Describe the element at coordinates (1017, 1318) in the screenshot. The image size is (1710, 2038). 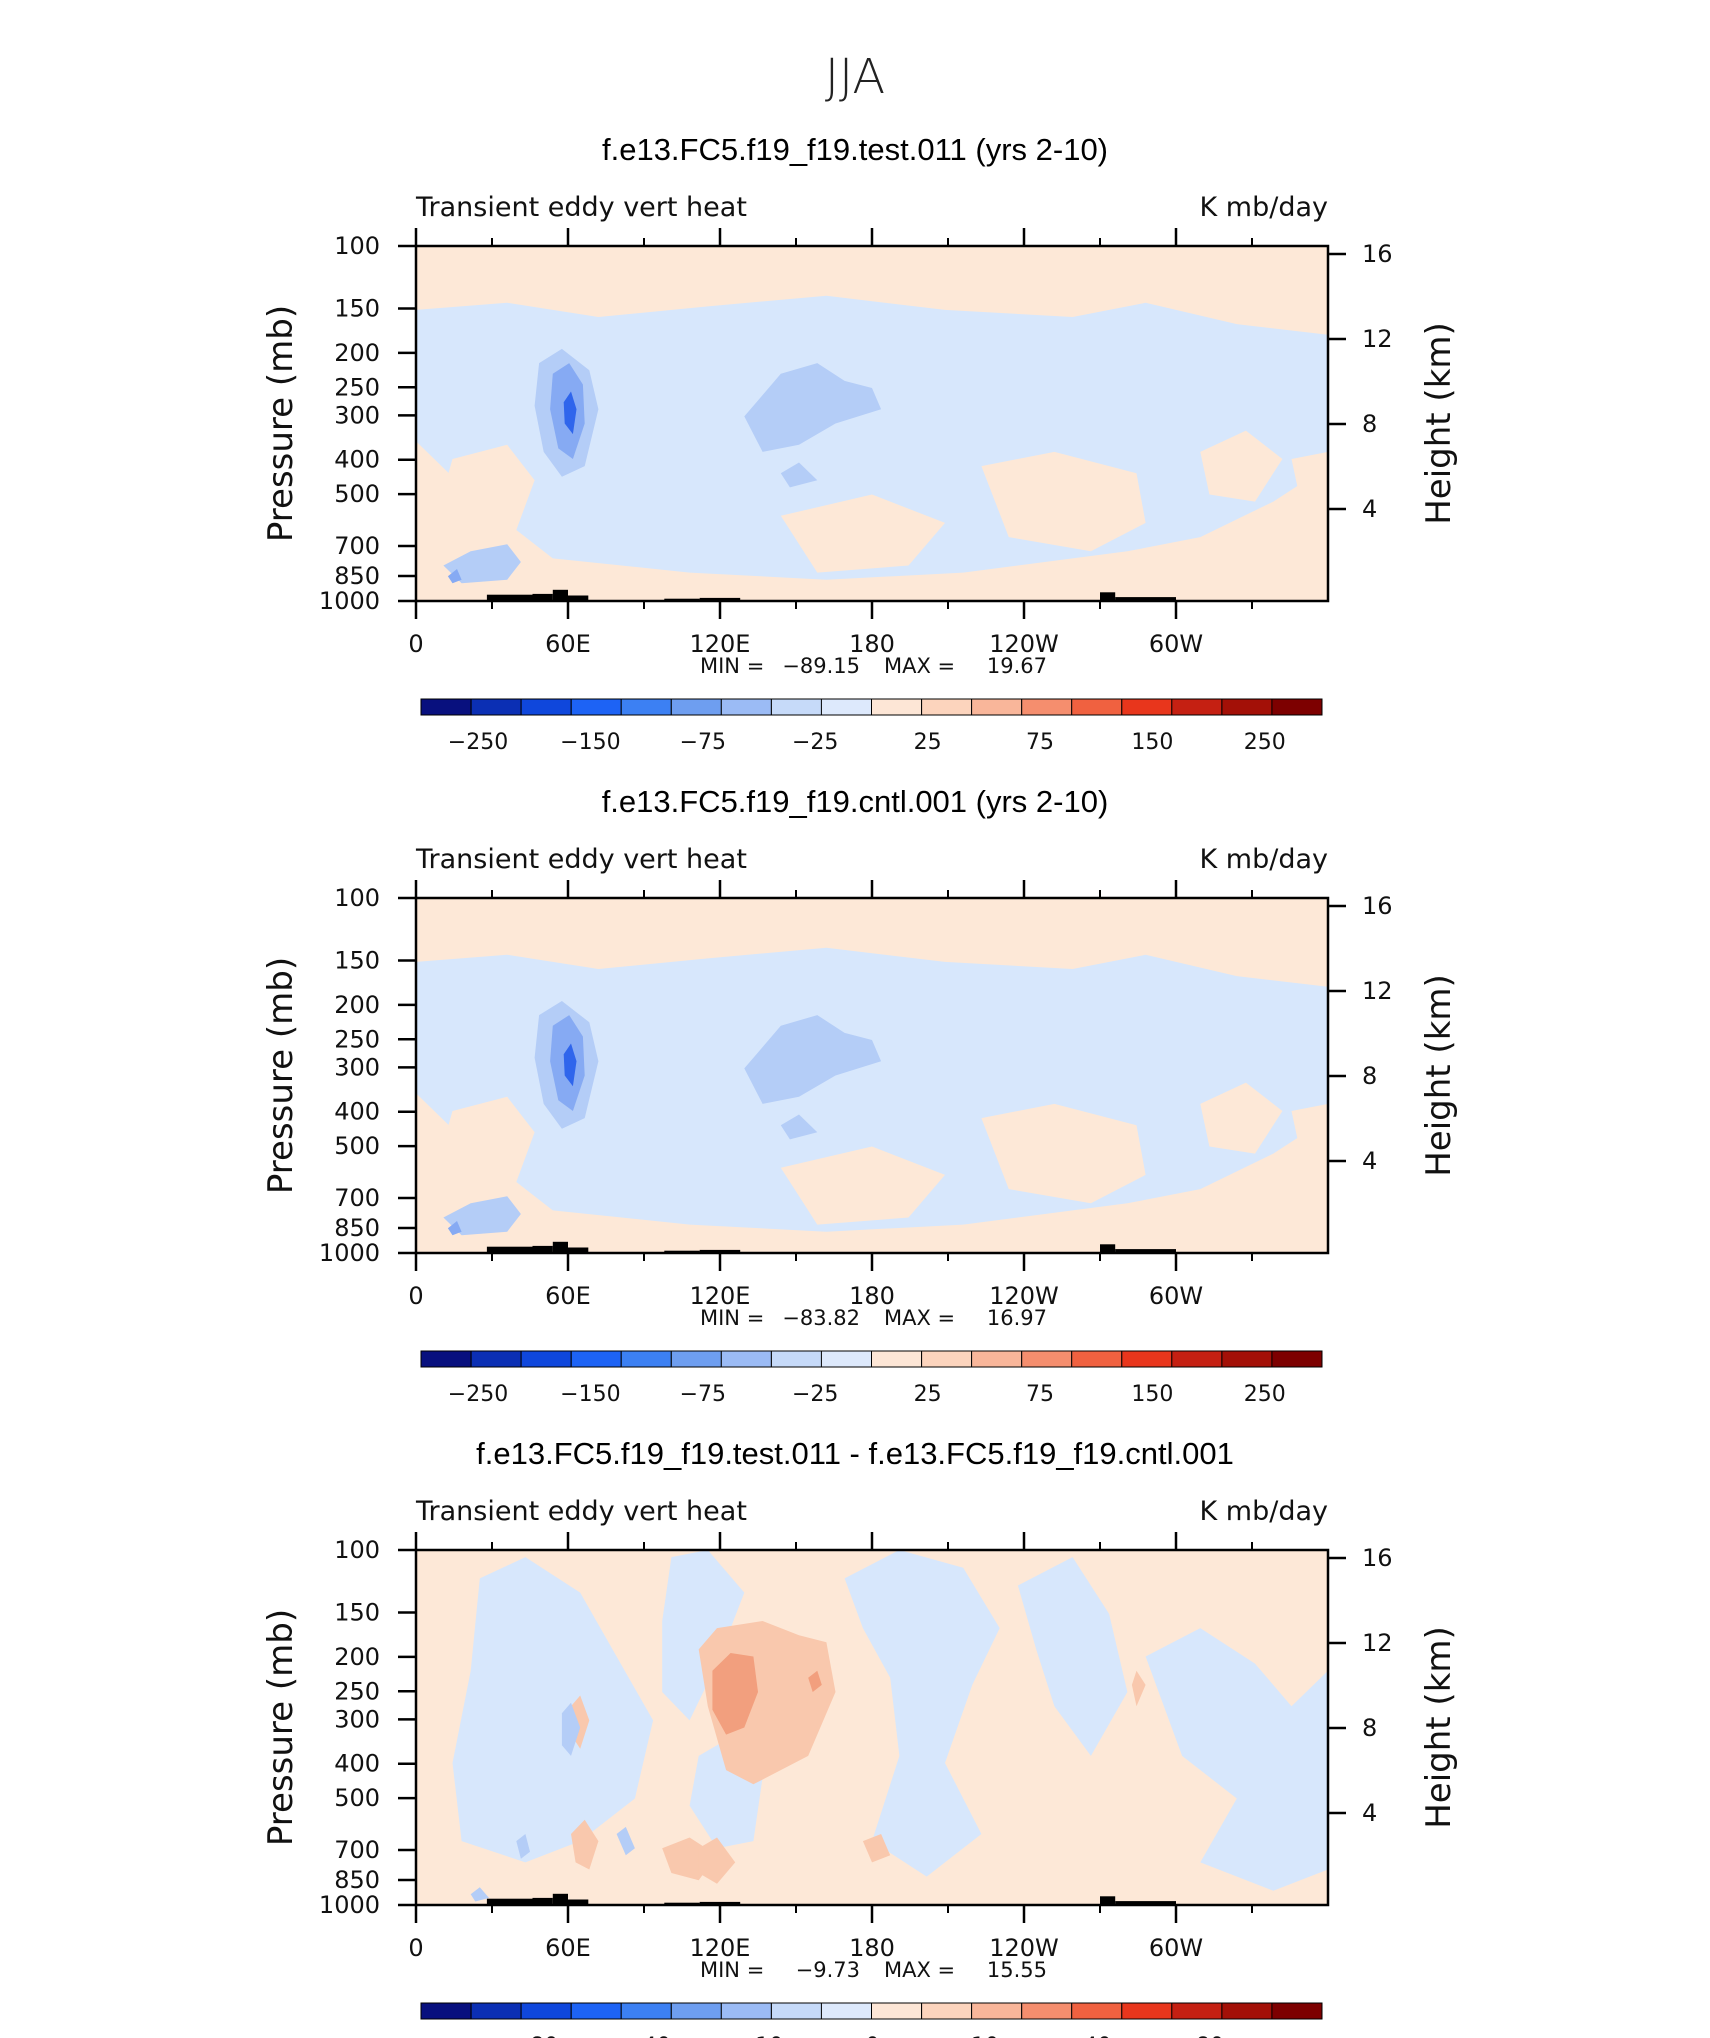
I see `max-value: 16.97` at that location.